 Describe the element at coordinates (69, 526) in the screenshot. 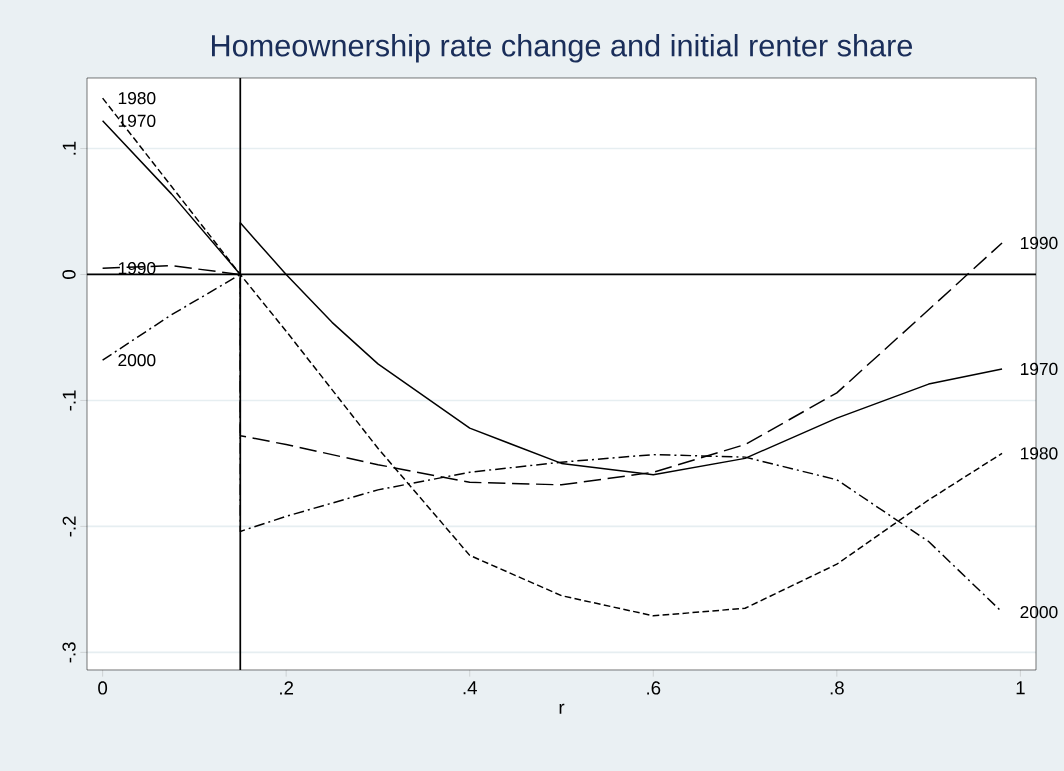

I see `y-tick-label: -.2` at that location.